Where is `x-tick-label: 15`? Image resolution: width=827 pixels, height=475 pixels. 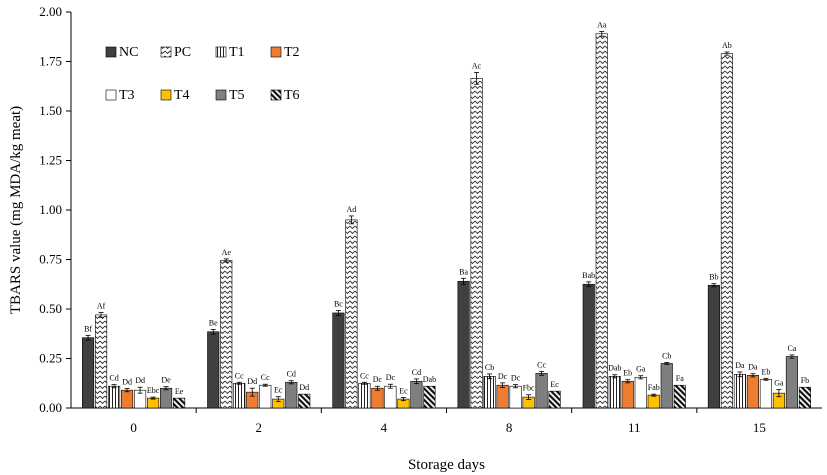
x-tick-label: 15 is located at coordinates (759, 427).